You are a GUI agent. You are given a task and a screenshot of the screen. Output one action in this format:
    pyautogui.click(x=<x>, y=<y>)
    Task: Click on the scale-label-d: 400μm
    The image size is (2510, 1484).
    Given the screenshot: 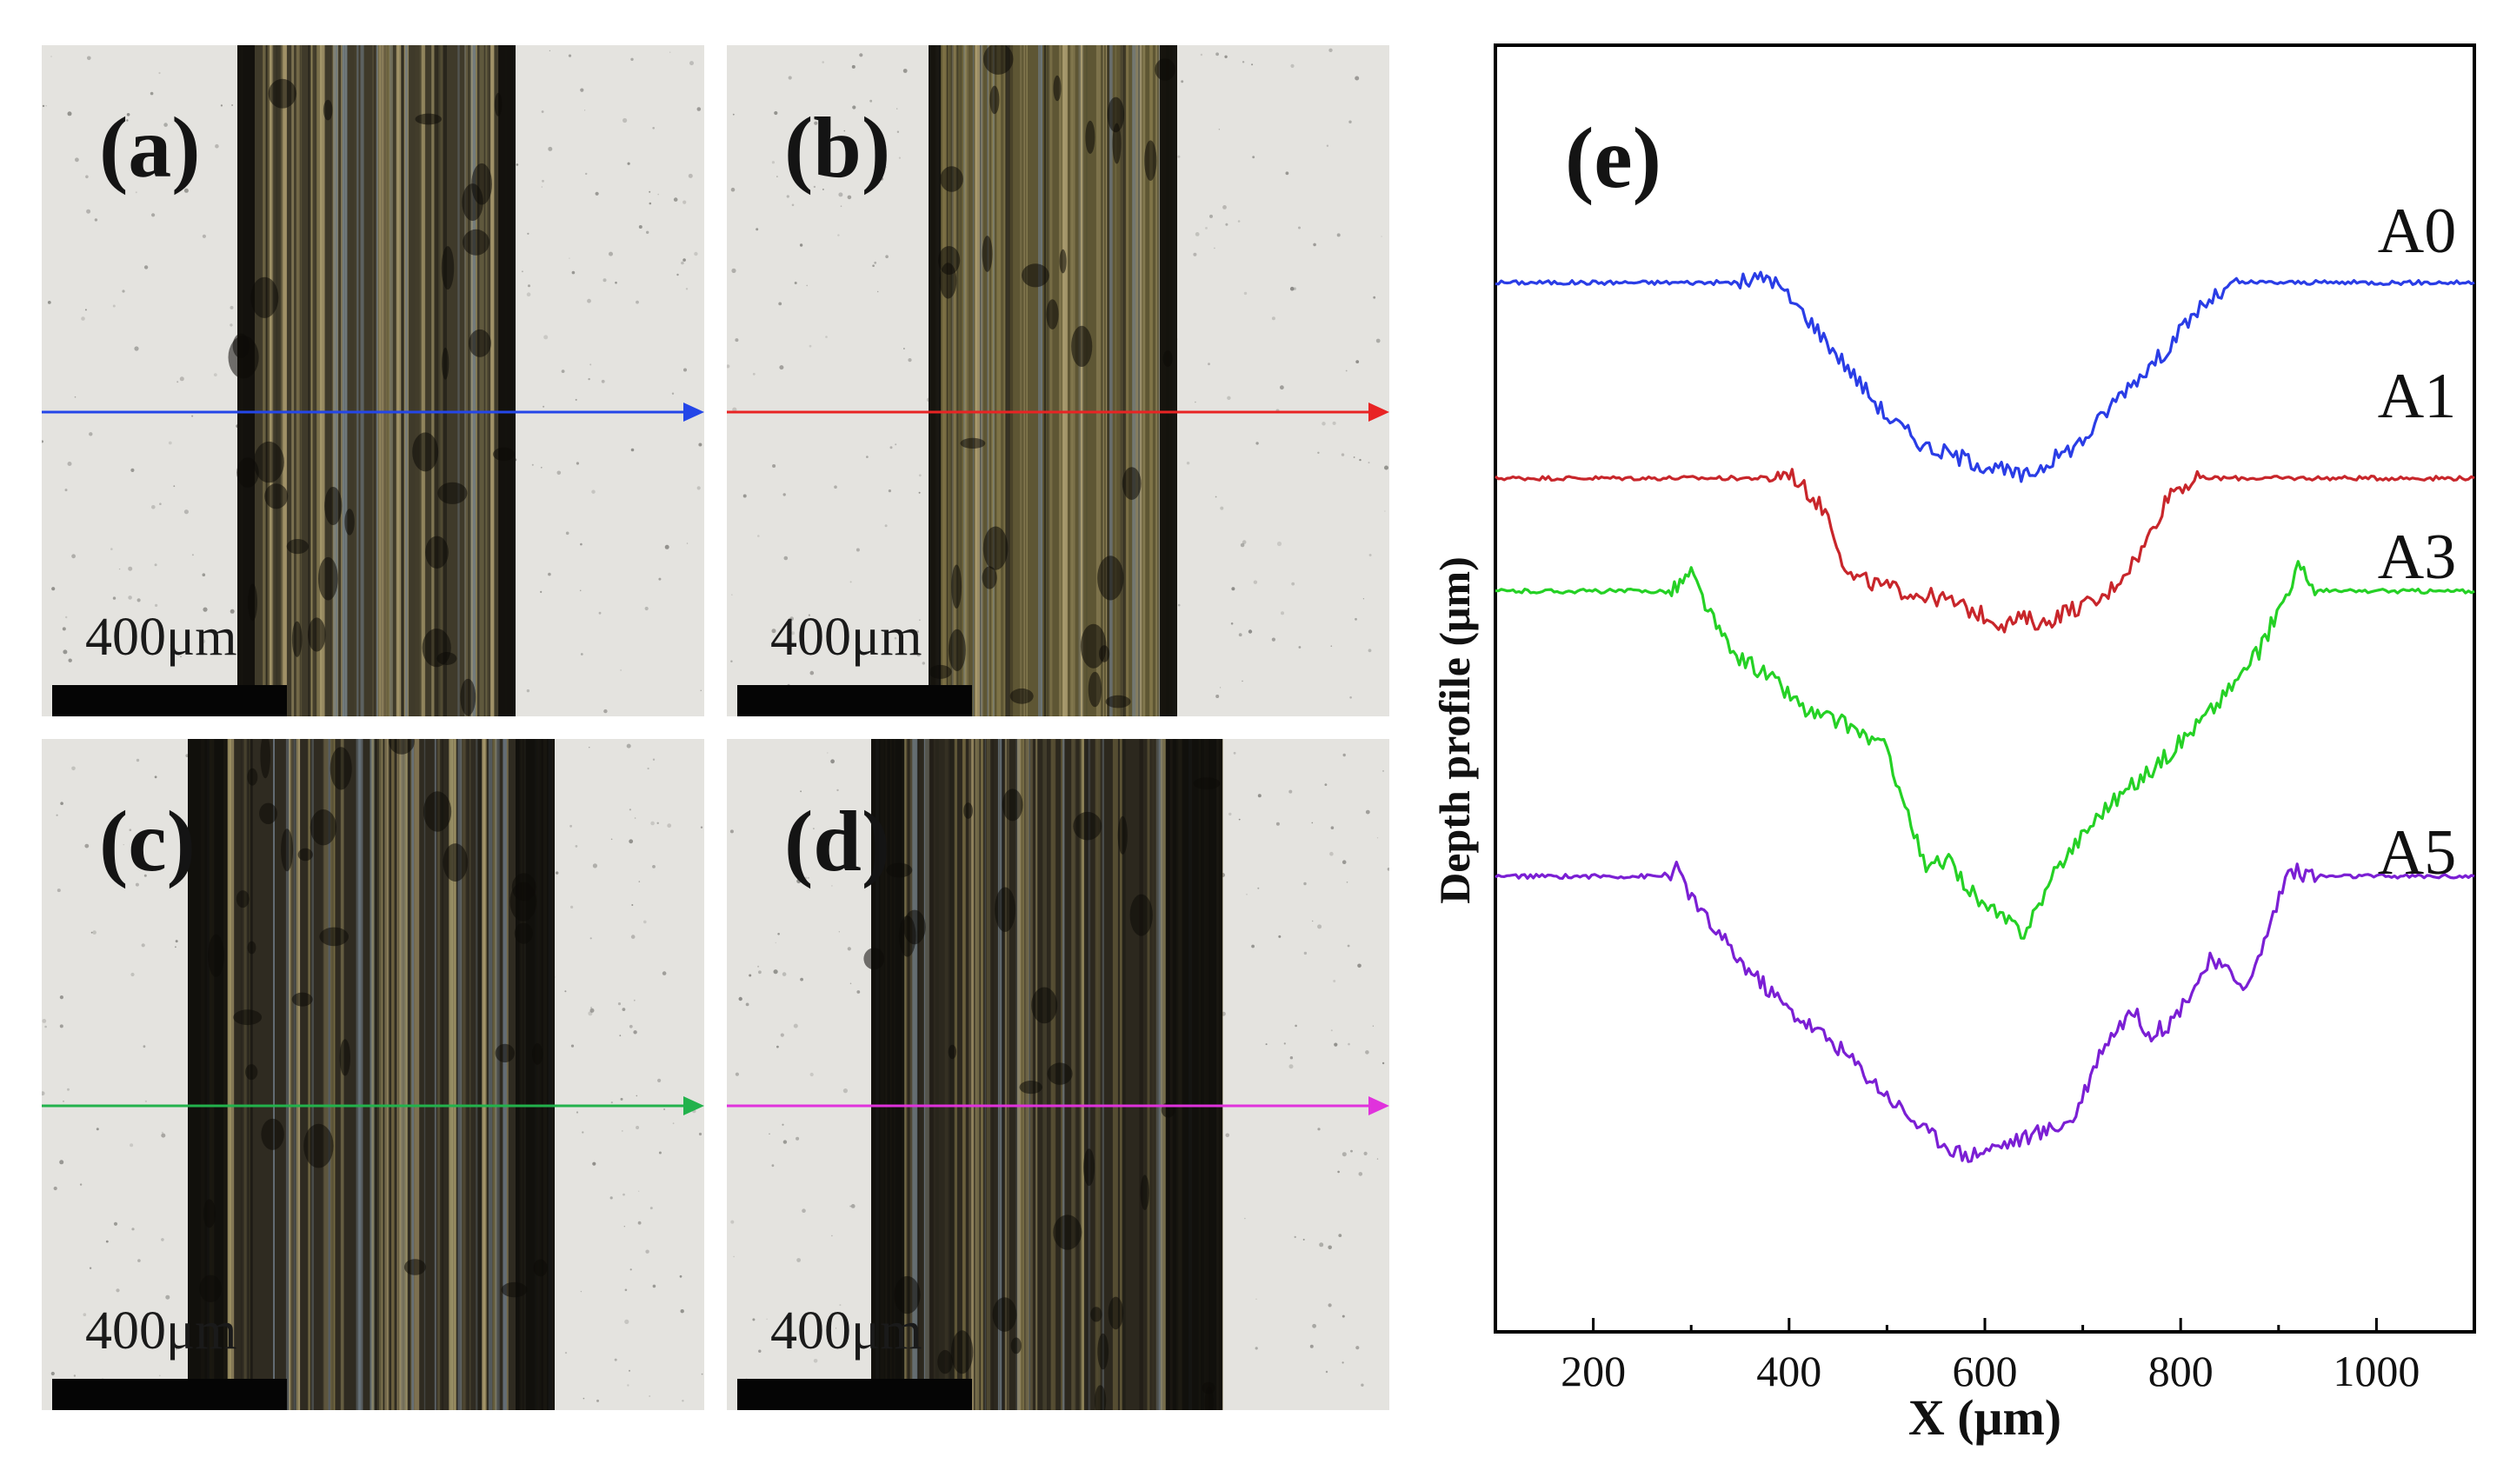 What is the action you would take?
    pyautogui.click(x=846, y=1331)
    